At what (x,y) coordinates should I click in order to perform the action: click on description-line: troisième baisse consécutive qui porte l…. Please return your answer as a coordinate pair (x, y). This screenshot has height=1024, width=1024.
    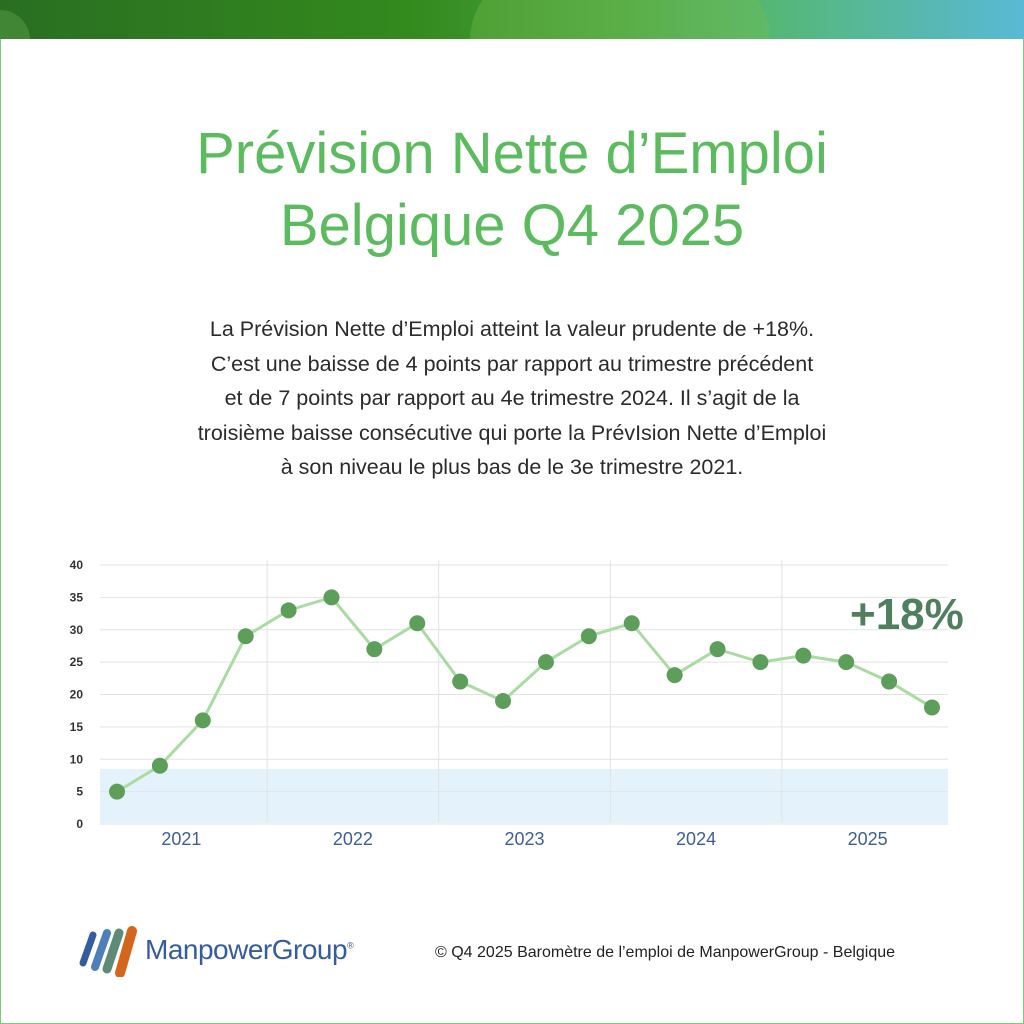
    Looking at the image, I should click on (512, 432).